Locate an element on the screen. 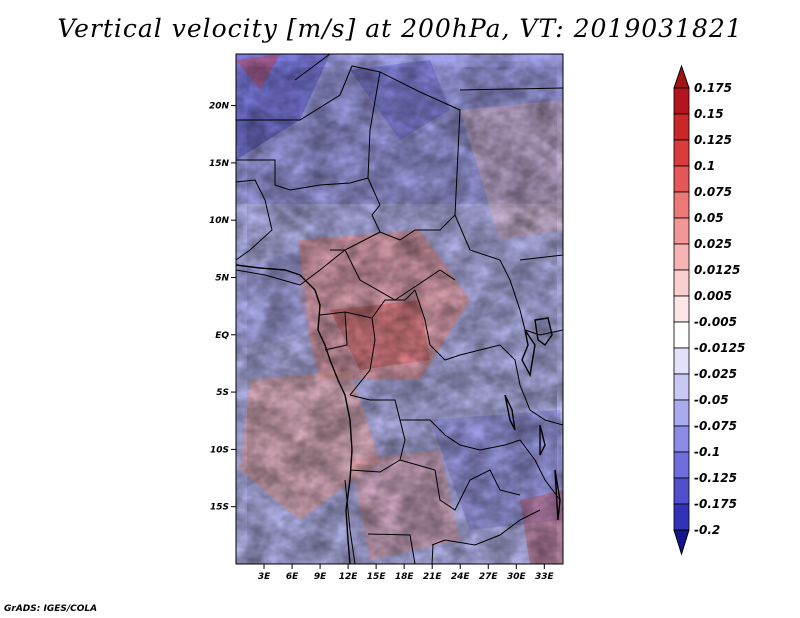  colorbar-top-arrow is located at coordinates (681, 76).